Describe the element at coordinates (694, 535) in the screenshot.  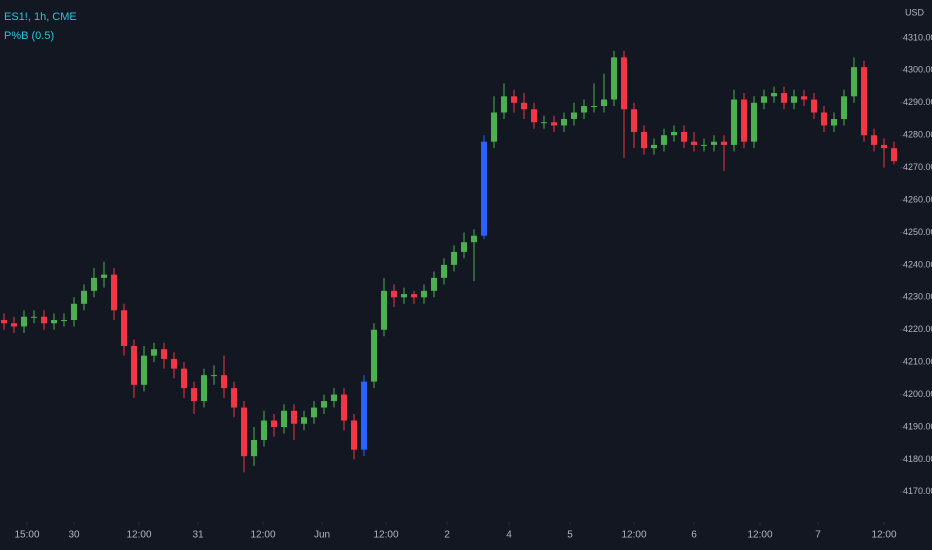
I see `x-tick-label: 6` at that location.